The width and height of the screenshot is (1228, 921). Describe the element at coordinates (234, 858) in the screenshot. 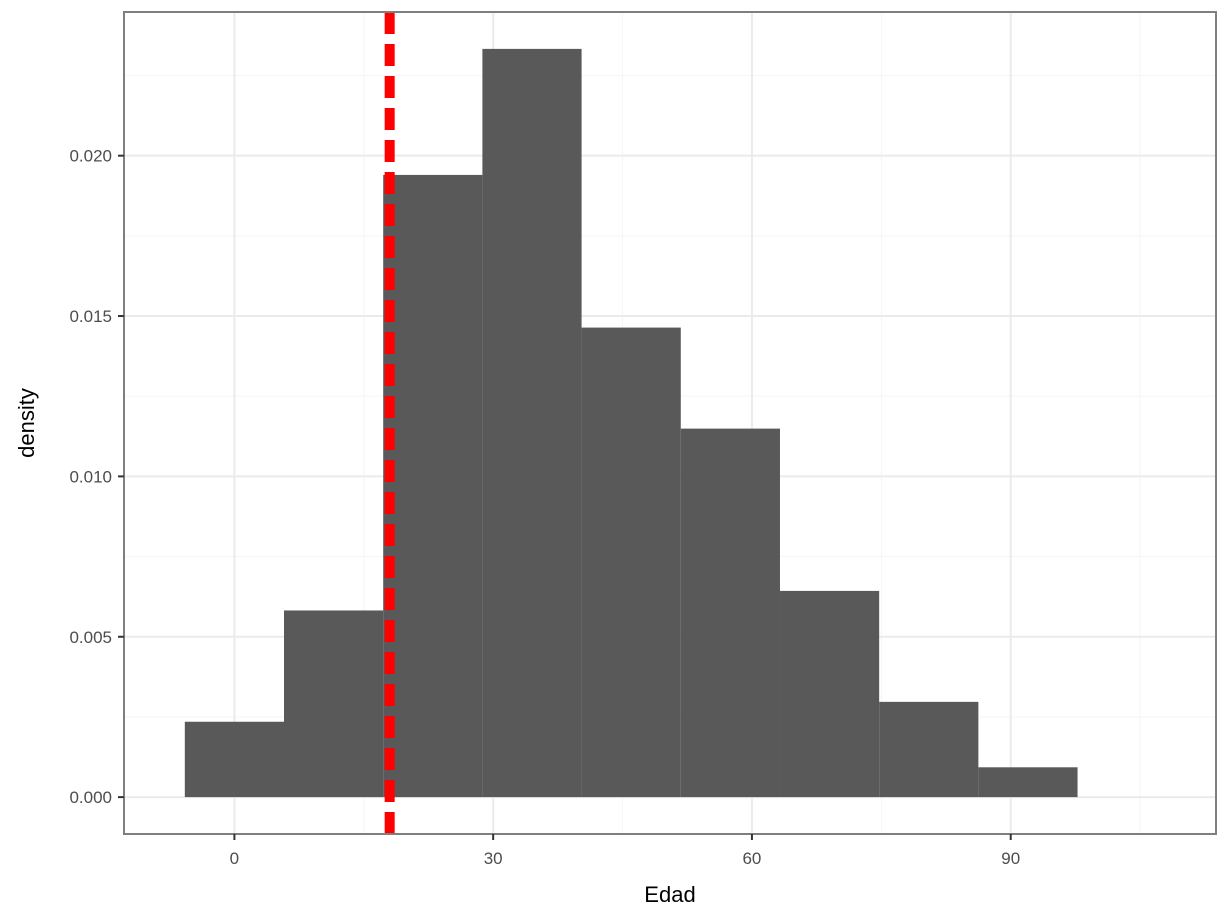

I see `x-tick-label: 0` at that location.